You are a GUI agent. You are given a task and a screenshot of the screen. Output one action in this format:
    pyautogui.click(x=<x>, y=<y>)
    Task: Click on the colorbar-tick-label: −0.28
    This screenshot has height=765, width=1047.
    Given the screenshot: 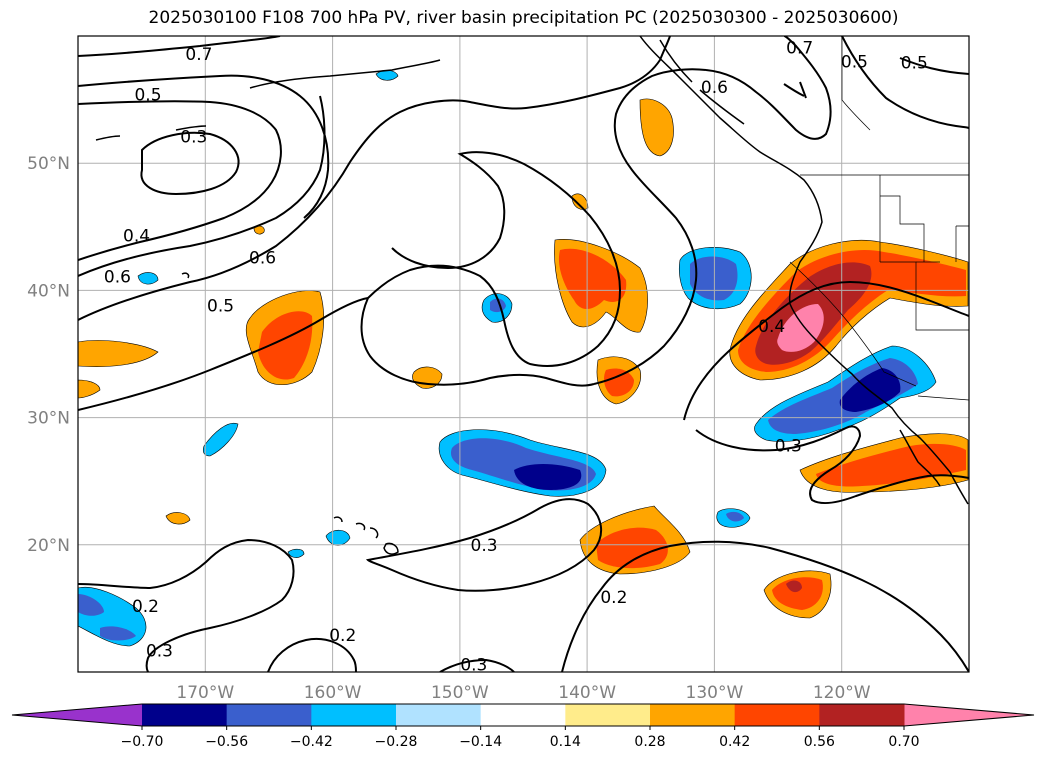 What is the action you would take?
    pyautogui.click(x=396, y=742)
    